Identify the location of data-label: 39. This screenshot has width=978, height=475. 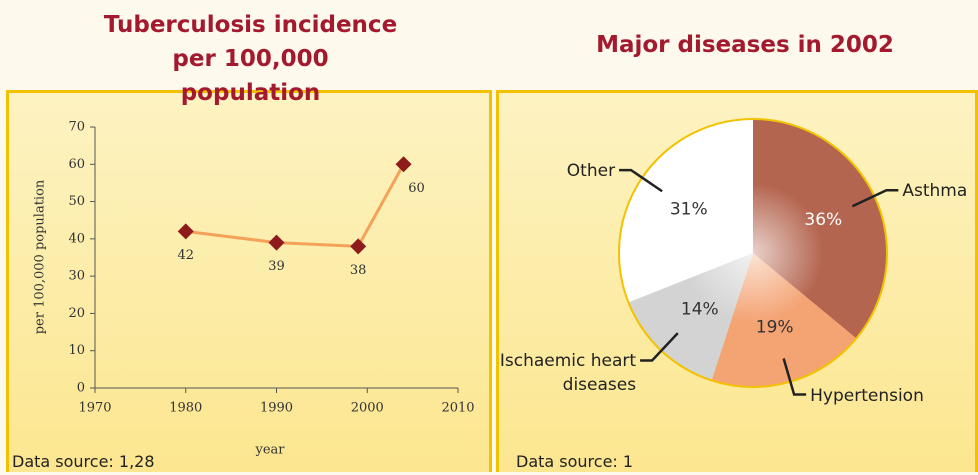
(276, 266).